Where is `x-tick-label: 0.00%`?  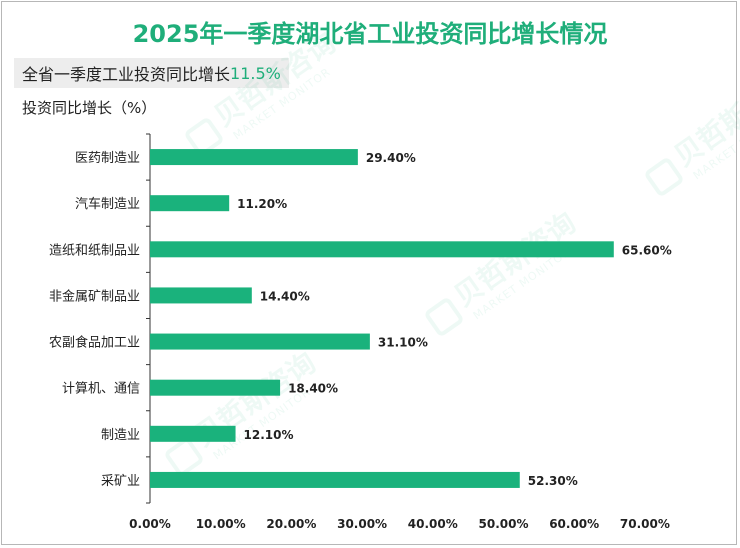 x-tick-label: 0.00% is located at coordinates (150, 524).